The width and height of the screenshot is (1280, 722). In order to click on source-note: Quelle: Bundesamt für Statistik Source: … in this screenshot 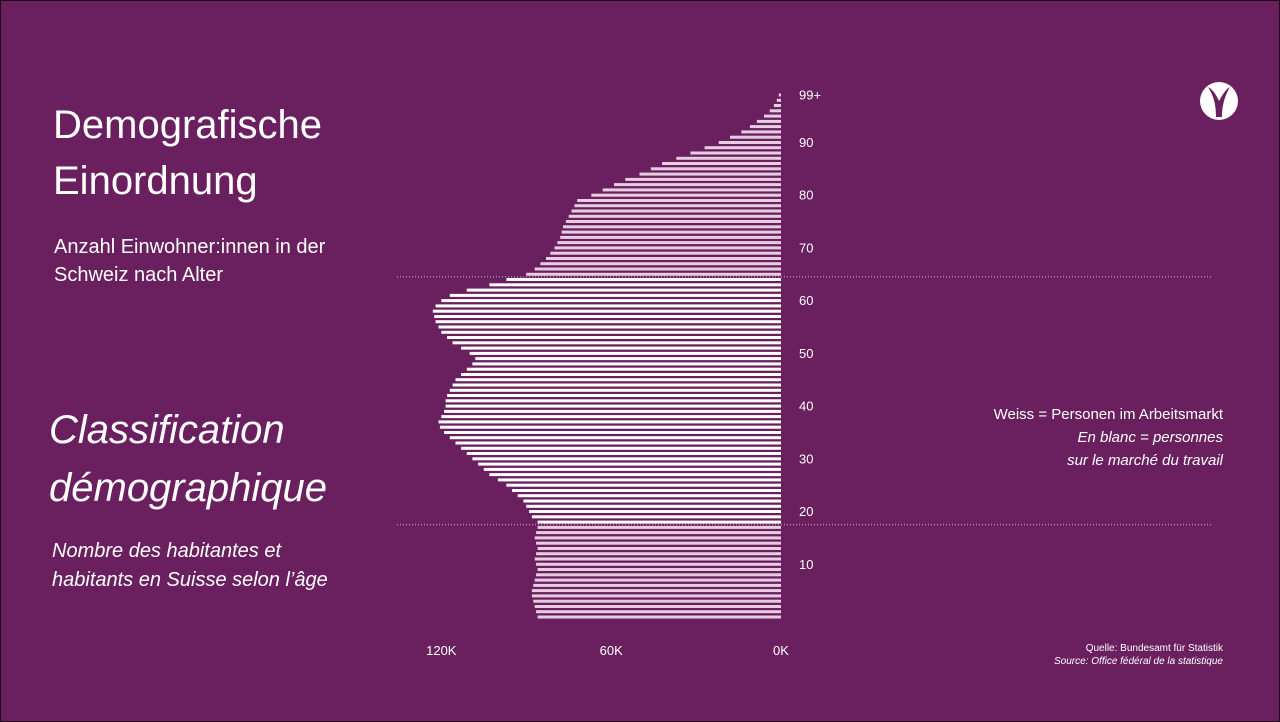, I will do `click(1138, 655)`.